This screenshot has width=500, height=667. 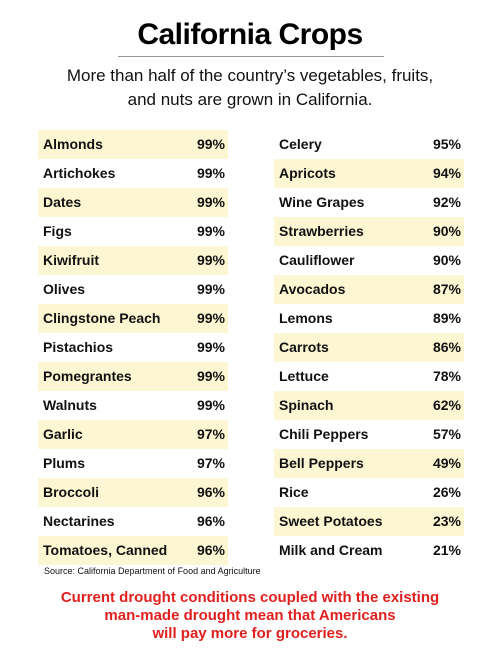 I want to click on note: man-made drought mean that Americans, so click(x=250, y=615).